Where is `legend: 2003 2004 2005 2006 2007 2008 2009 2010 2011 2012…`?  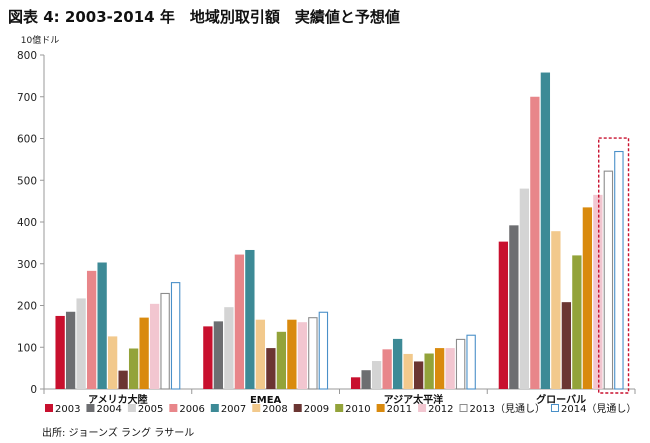 legend: 2003 2004 2005 2006 2007 2008 2009 2010 2011 2012… is located at coordinates (340, 409).